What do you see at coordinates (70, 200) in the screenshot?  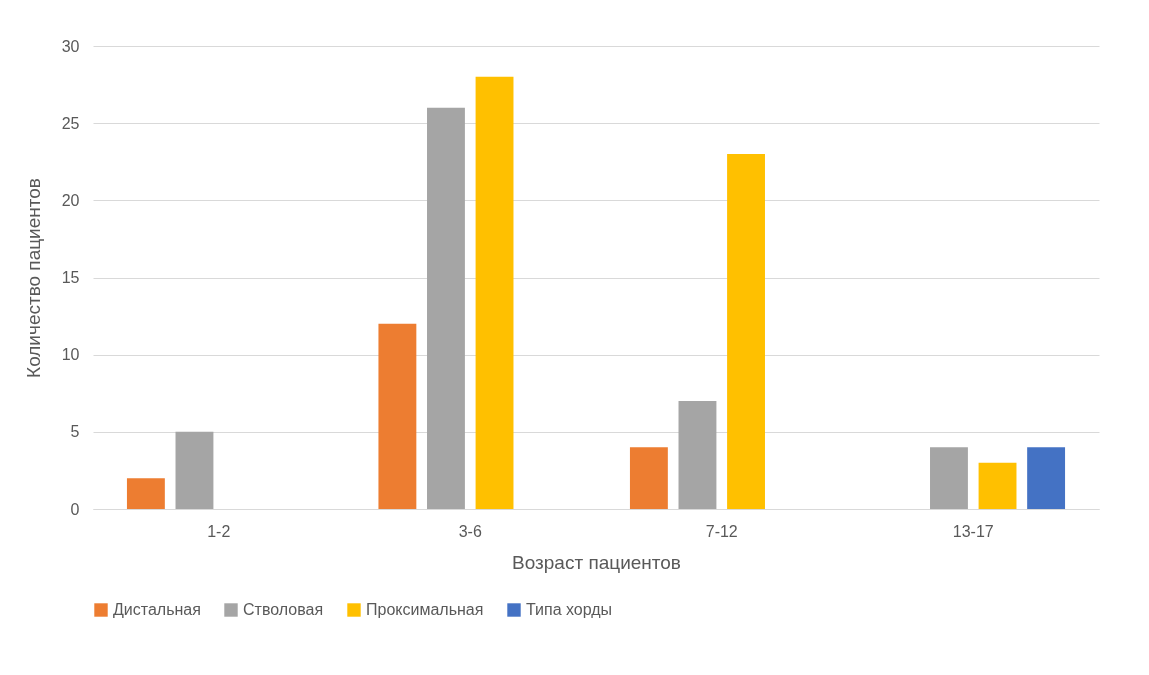 I see `y-tick-label: 20` at bounding box center [70, 200].